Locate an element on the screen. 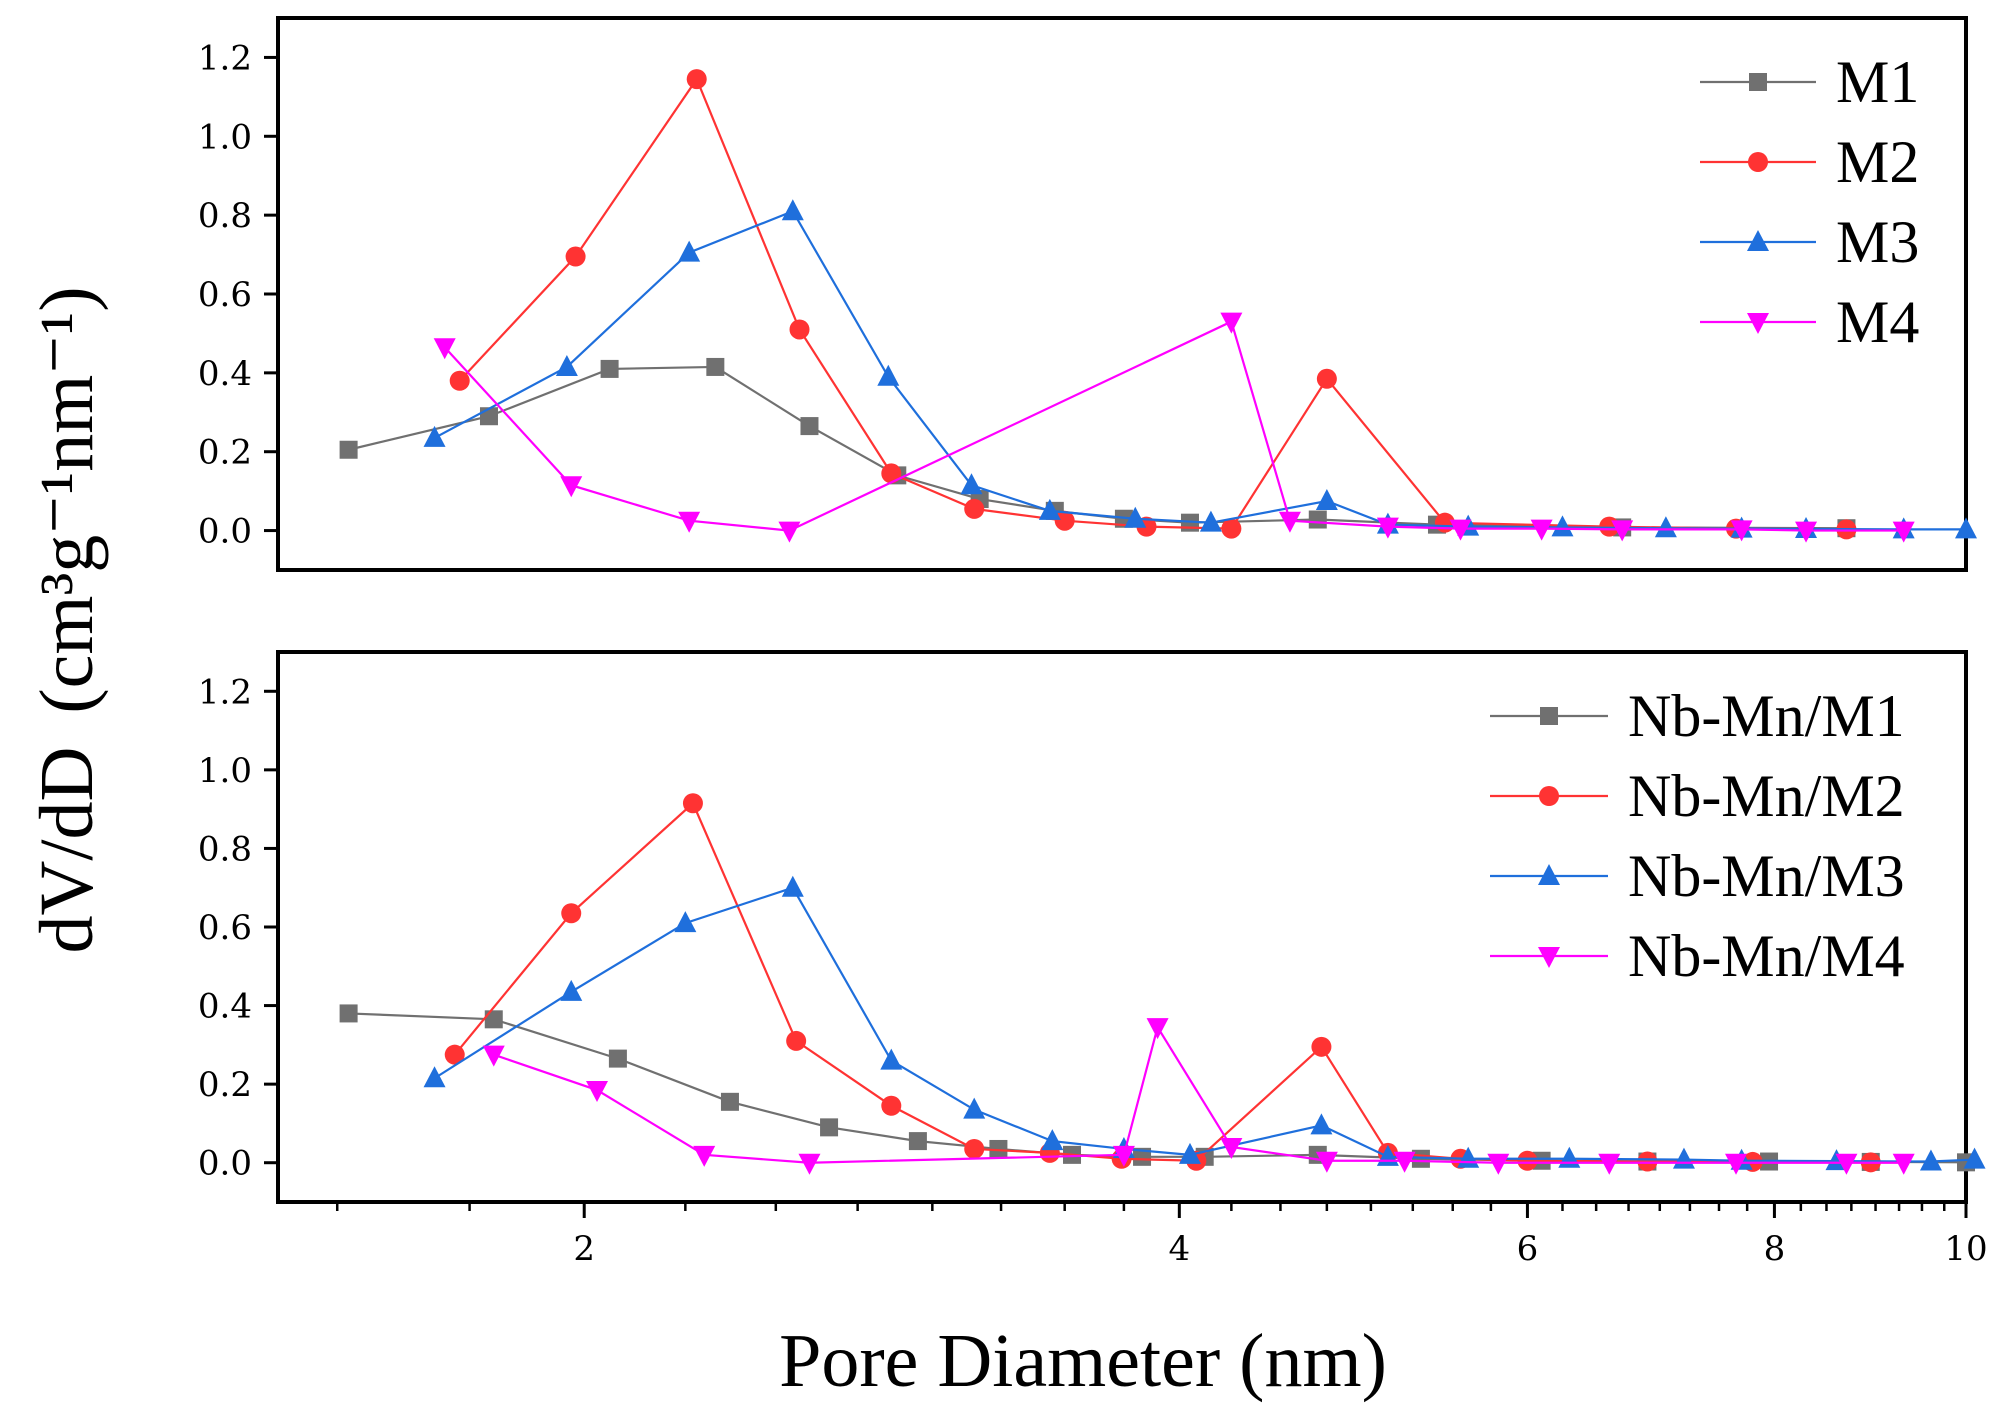  legend-label: M2 is located at coordinates (1877, 162).